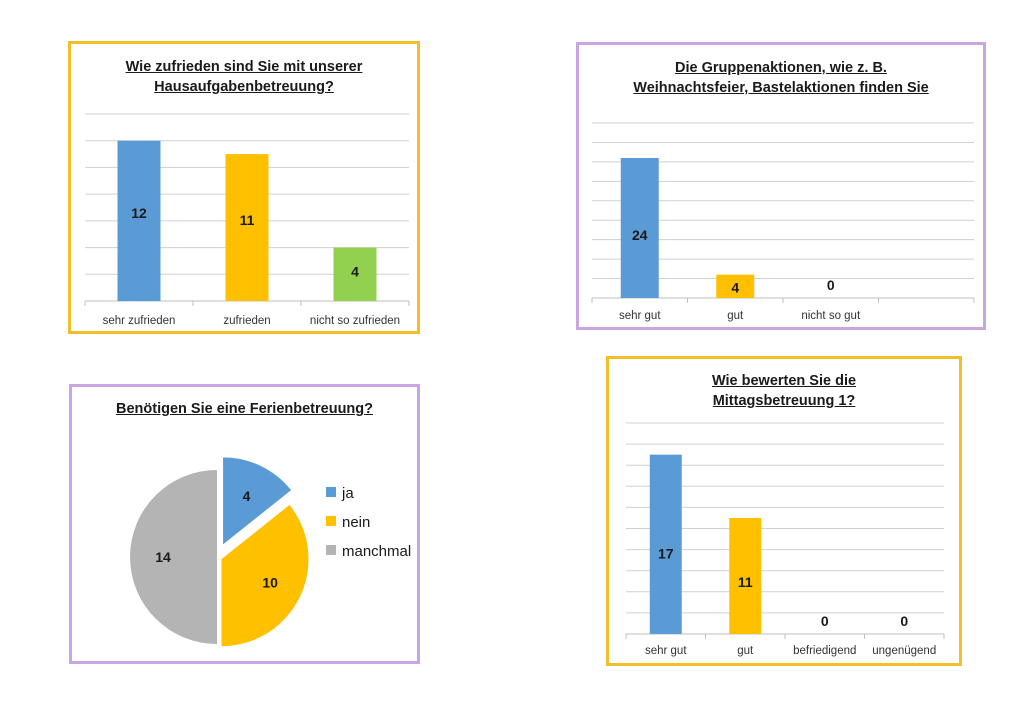 Image resolution: width=1024 pixels, height=709 pixels. What do you see at coordinates (356, 522) in the screenshot?
I see `legend-label: nein` at bounding box center [356, 522].